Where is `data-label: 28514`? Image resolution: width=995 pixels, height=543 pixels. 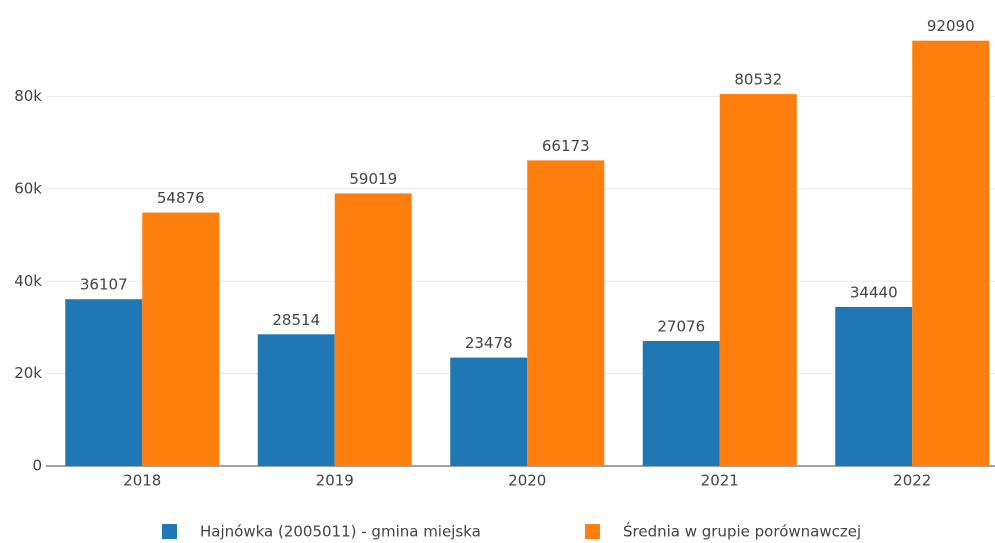 data-label: 28514 is located at coordinates (296, 320).